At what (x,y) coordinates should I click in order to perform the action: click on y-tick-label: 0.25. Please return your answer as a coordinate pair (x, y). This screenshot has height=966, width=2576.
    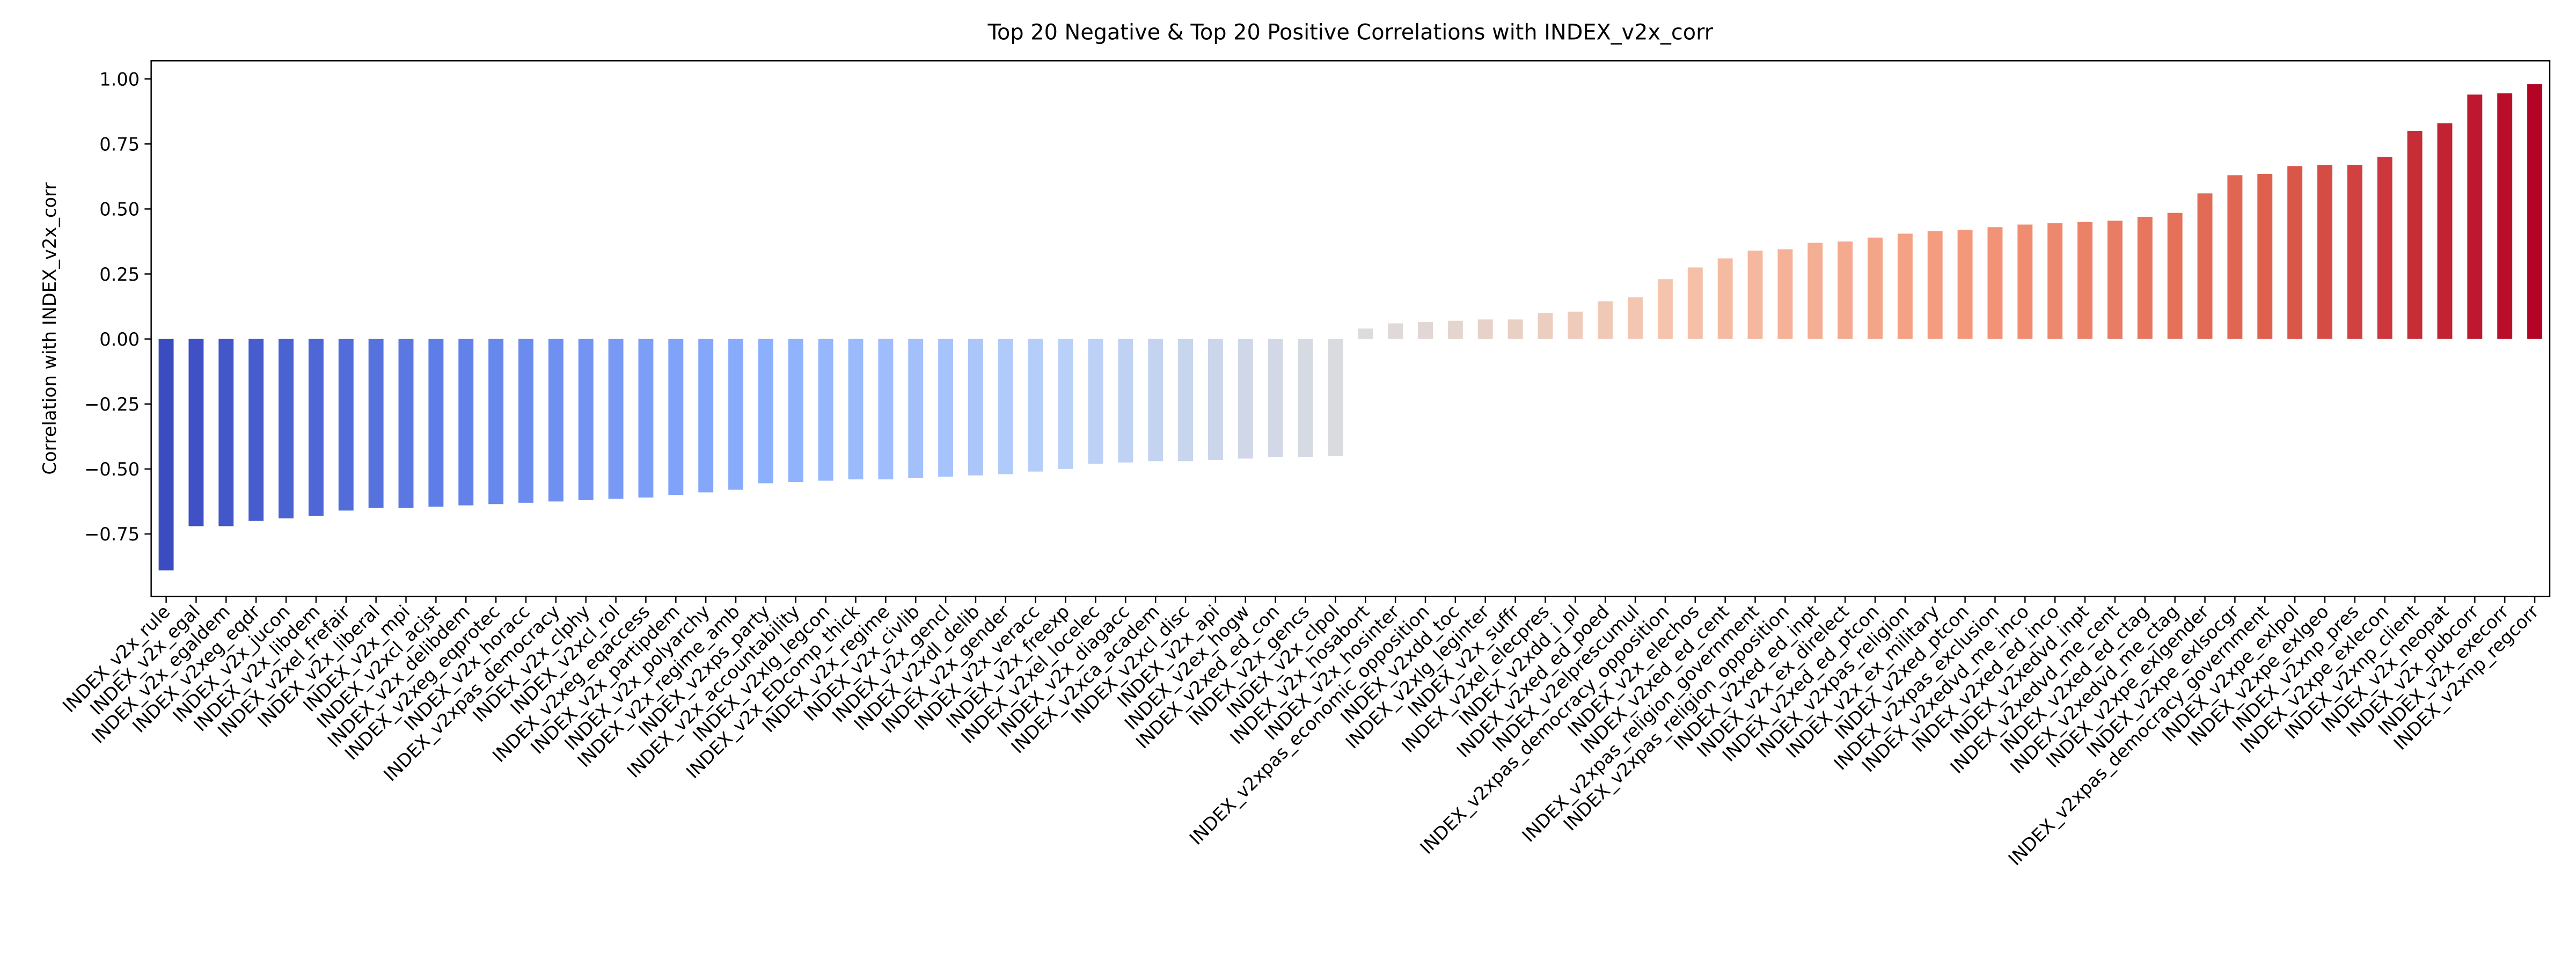
    Looking at the image, I should click on (119, 274).